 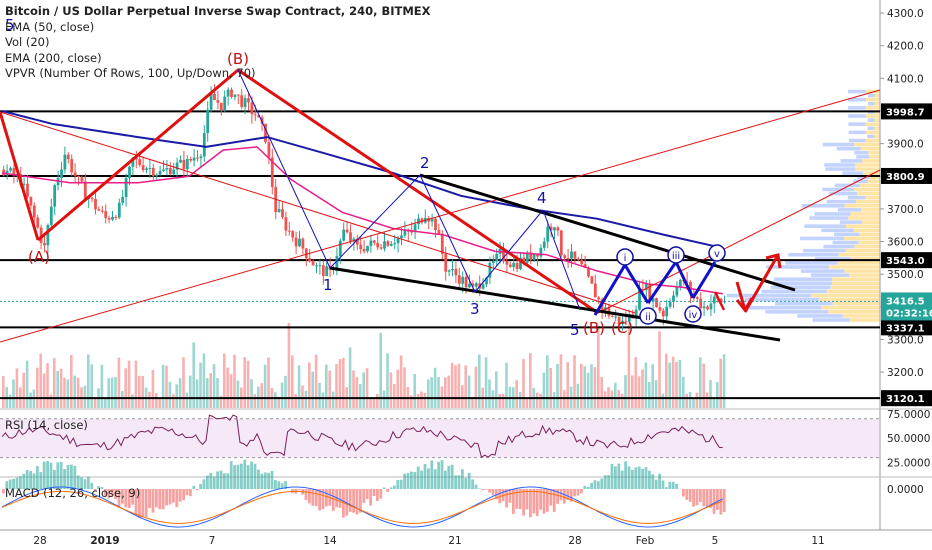 What do you see at coordinates (509, 251) in the screenshot?
I see `wave-4-leg` at bounding box center [509, 251].